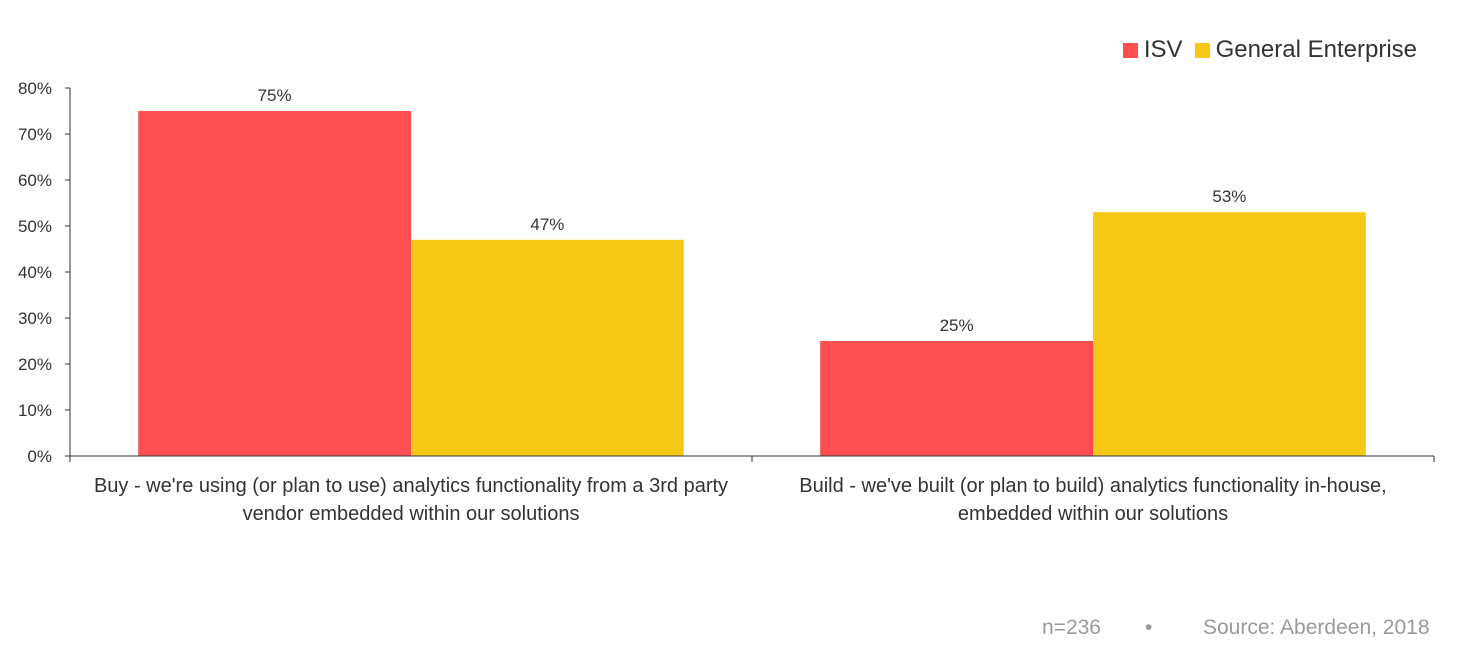 This screenshot has width=1459, height=649. Describe the element at coordinates (35, 88) in the screenshot. I see `y-tick-label: 80%` at that location.